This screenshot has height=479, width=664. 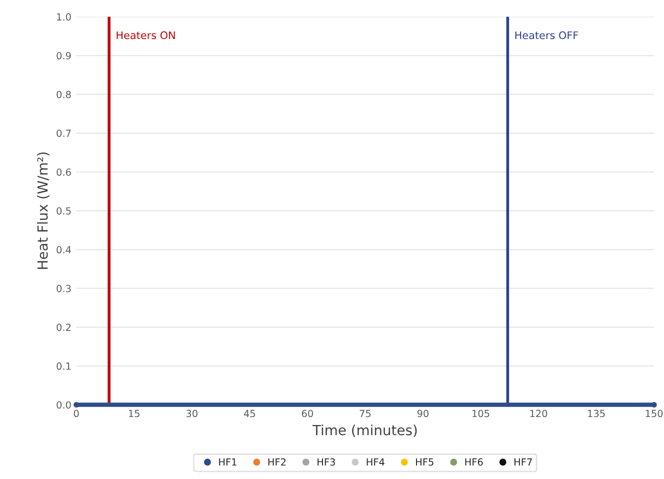 What do you see at coordinates (63, 94) in the screenshot?
I see `y-tick-label: 0.8` at bounding box center [63, 94].